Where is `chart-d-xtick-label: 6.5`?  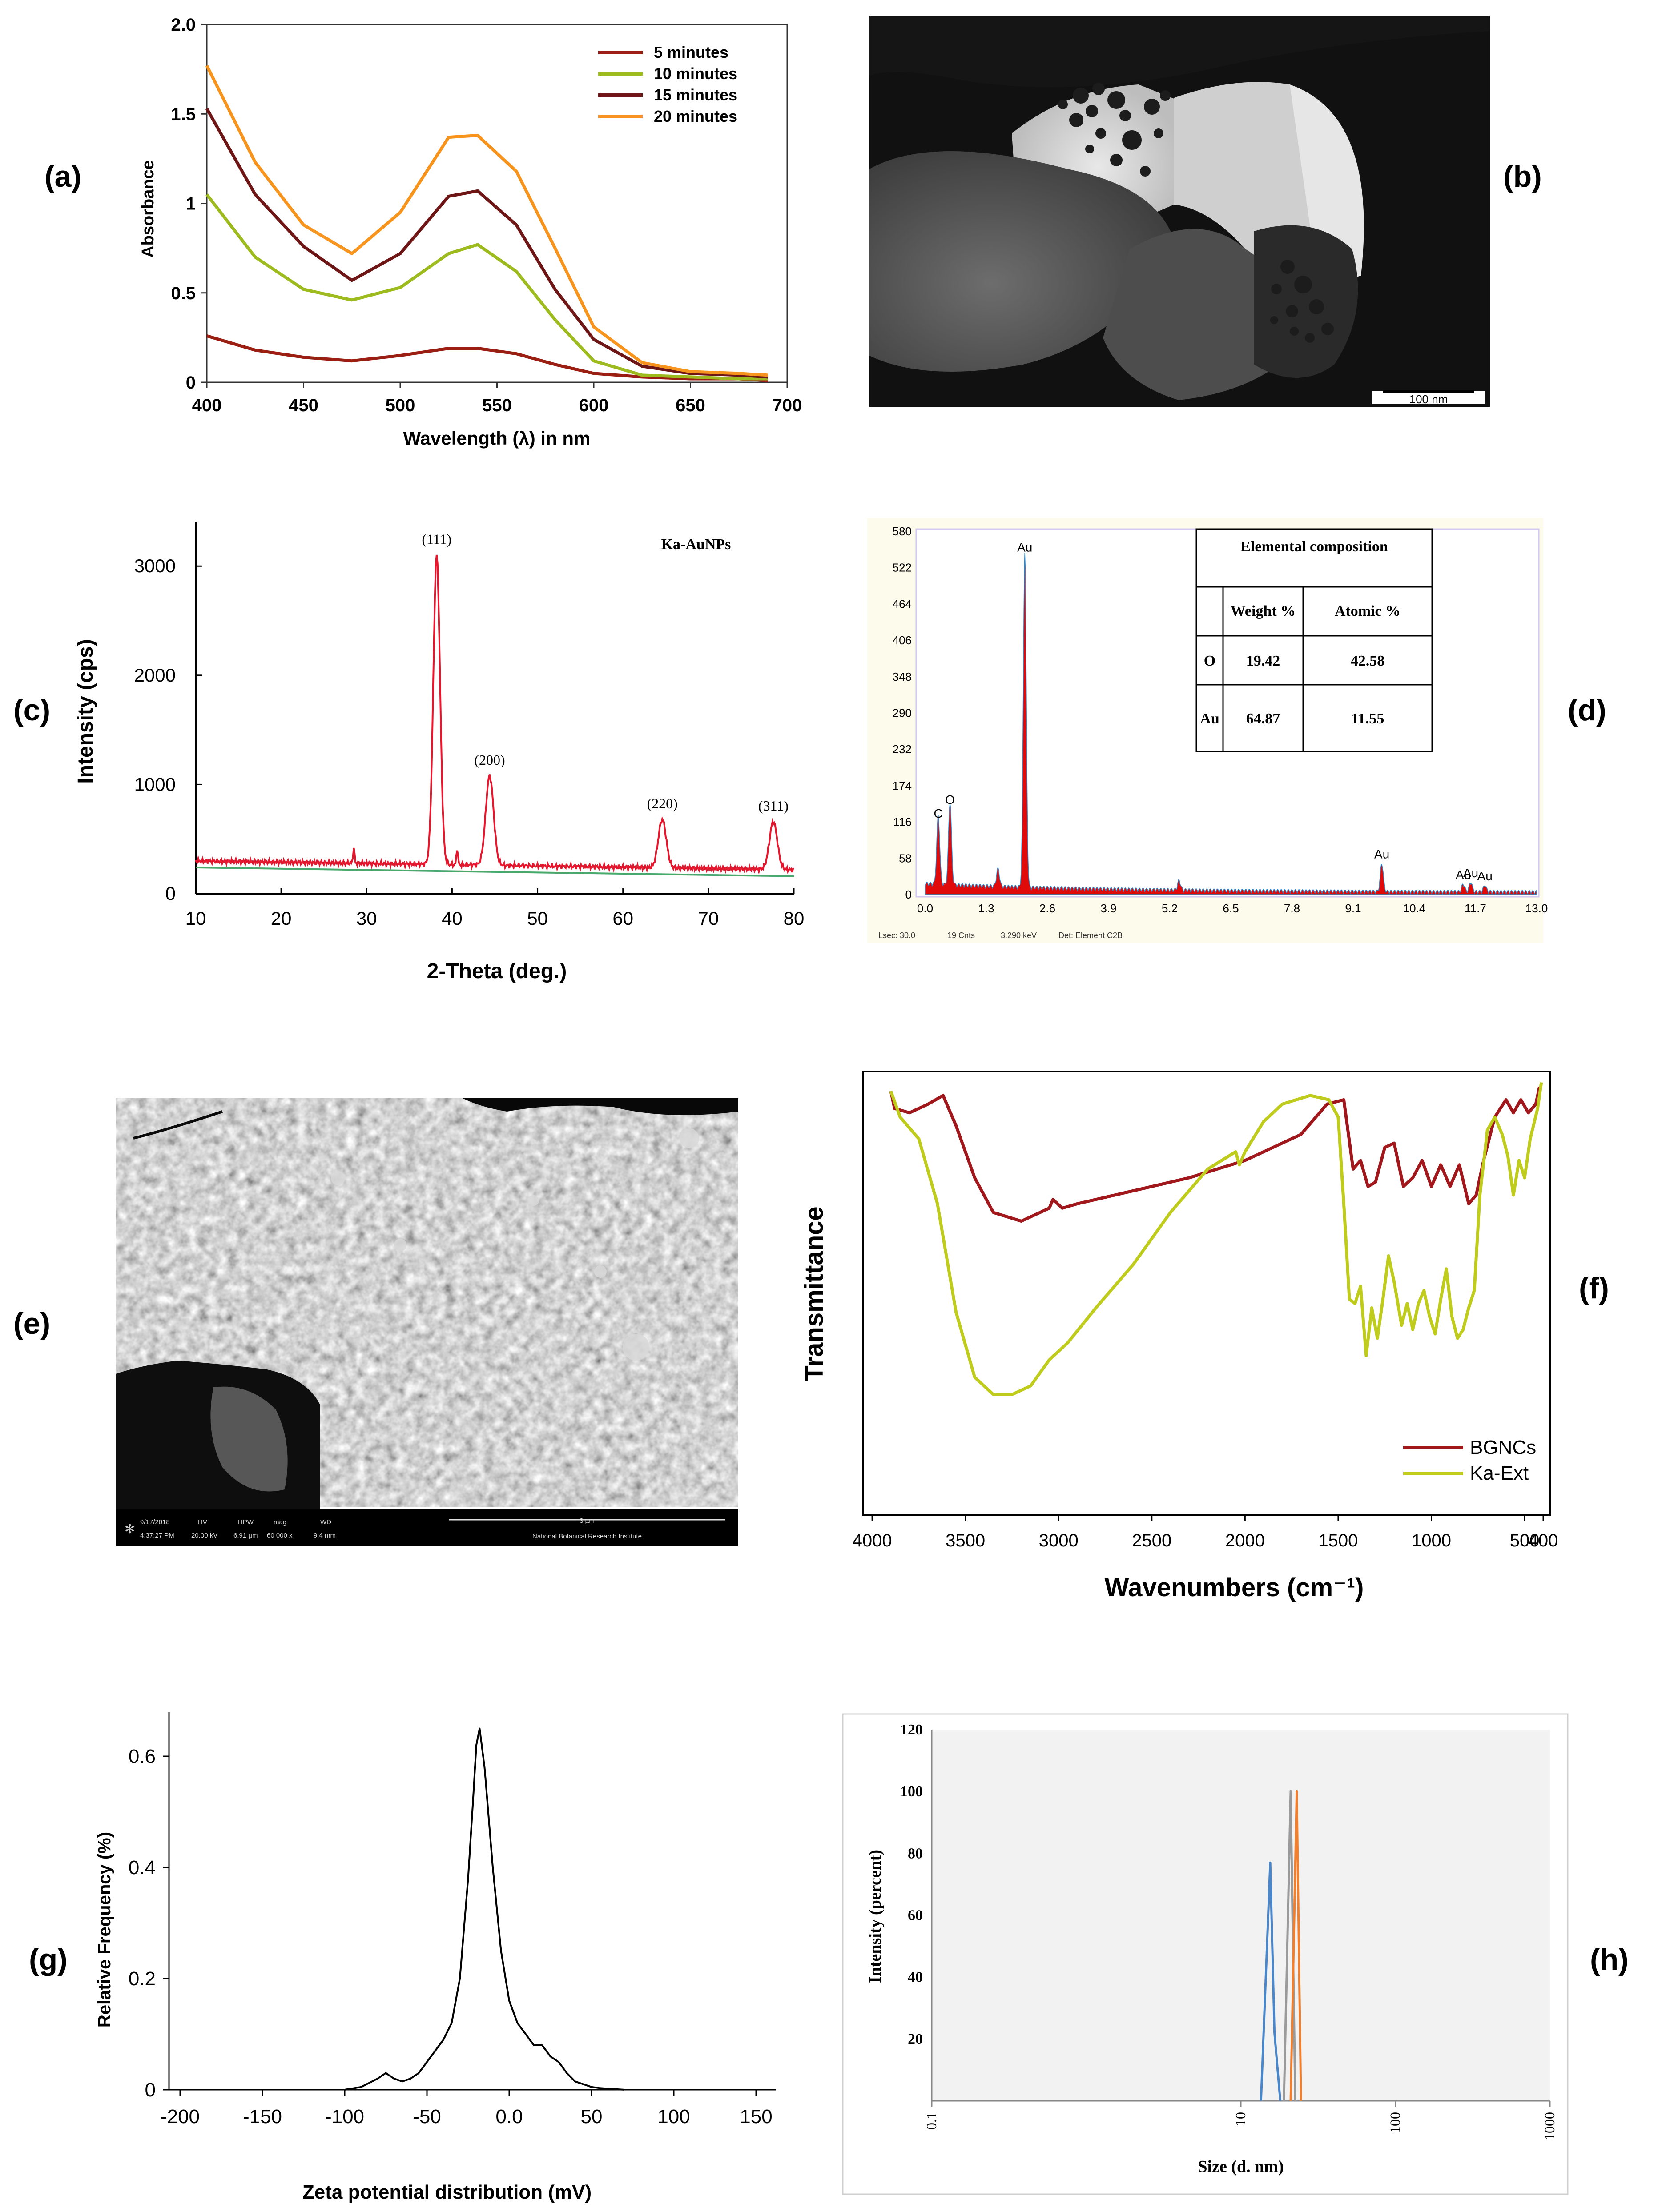
chart-d-xtick-label: 6.5 is located at coordinates (1231, 908).